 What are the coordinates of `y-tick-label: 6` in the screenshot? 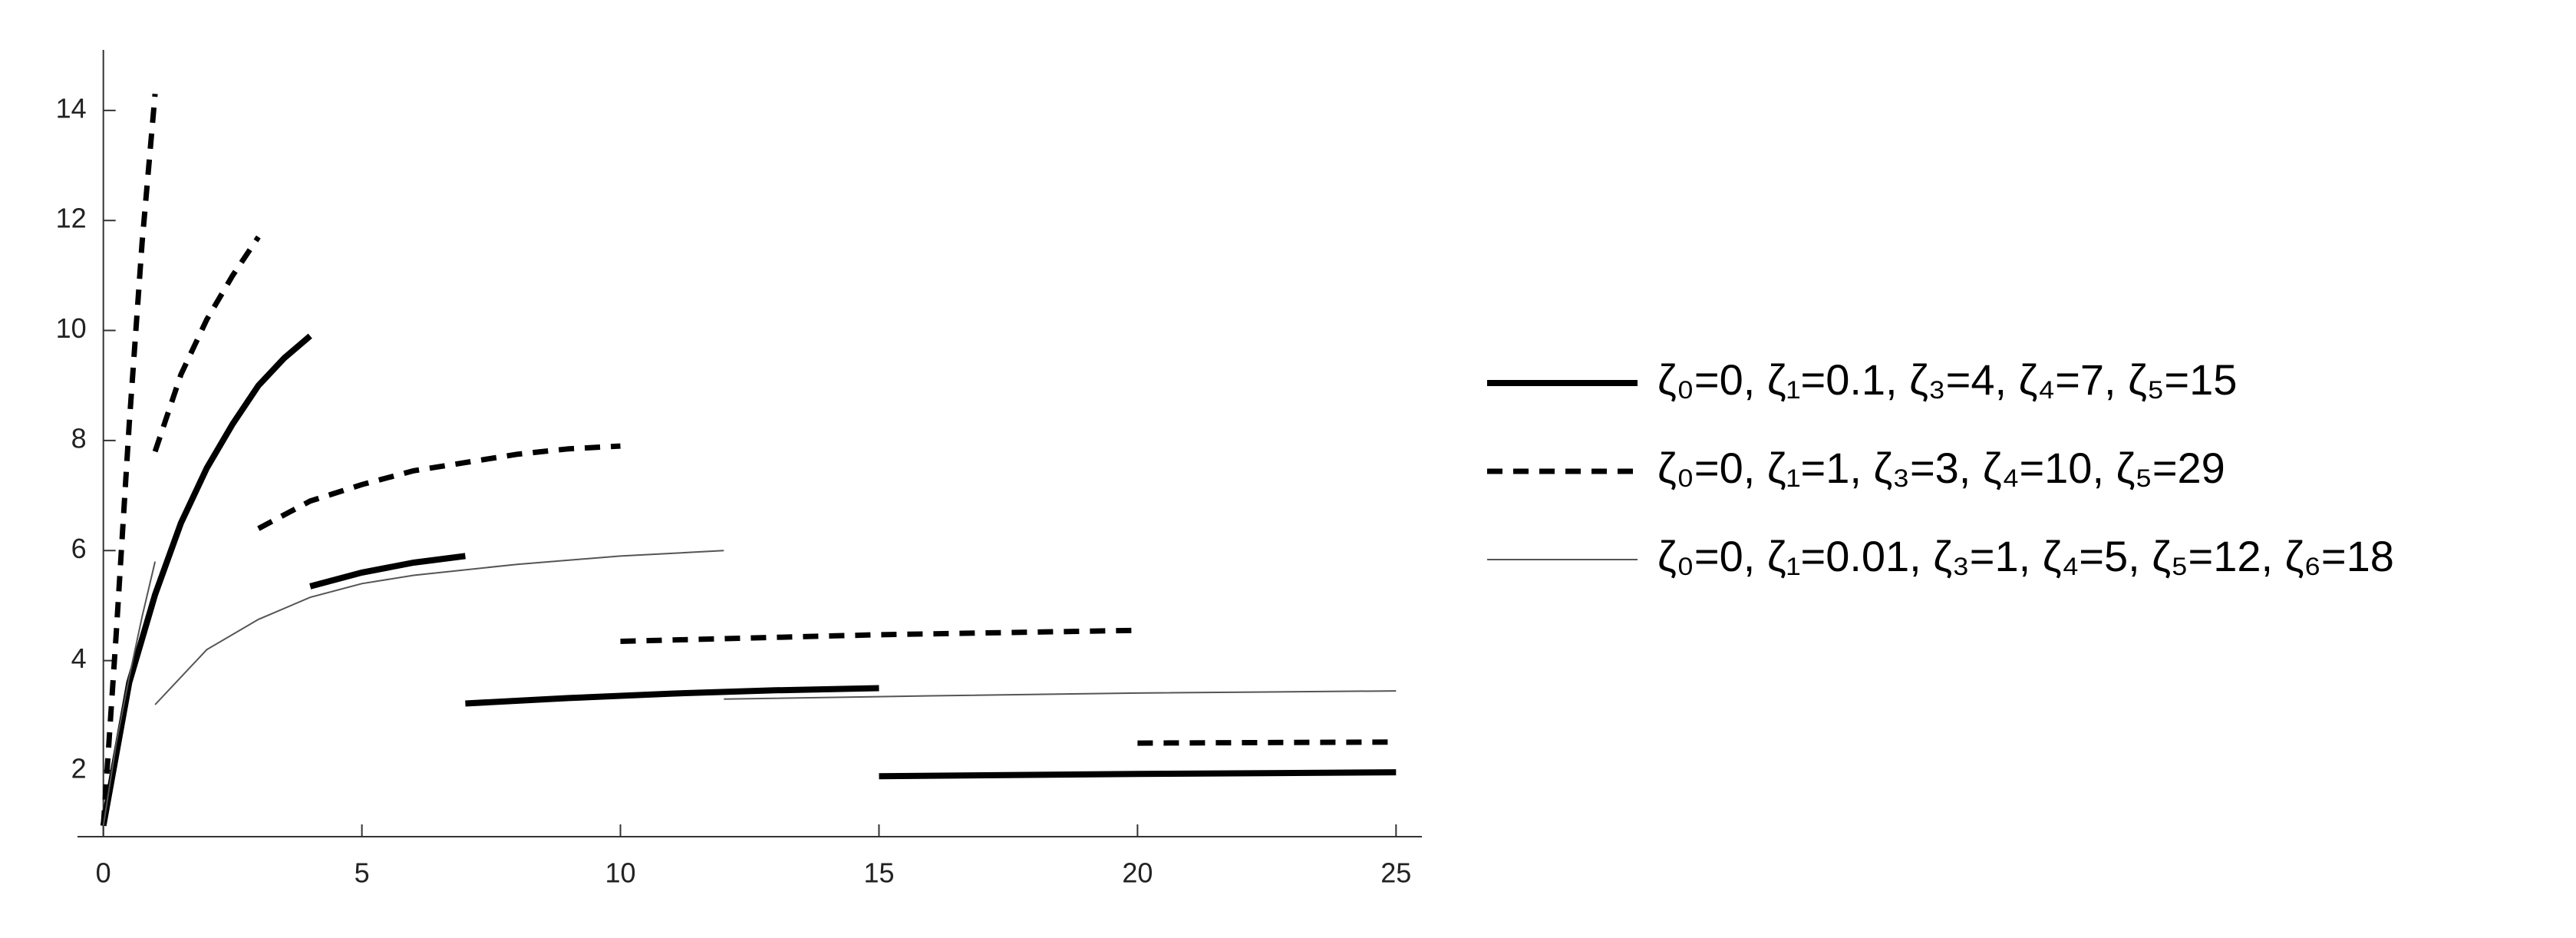 It's located at (79, 548).